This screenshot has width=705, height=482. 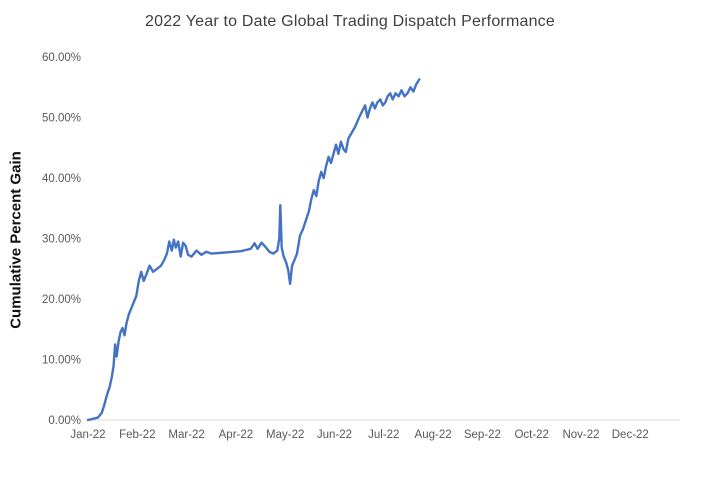 What do you see at coordinates (433, 435) in the screenshot?
I see `x-tick-label: Aug-22` at bounding box center [433, 435].